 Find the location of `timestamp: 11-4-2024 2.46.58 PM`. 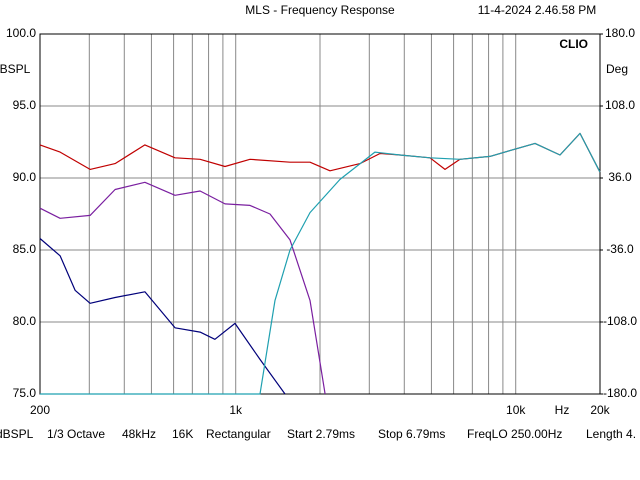

timestamp: 11-4-2024 2.46.58 PM is located at coordinates (537, 10).